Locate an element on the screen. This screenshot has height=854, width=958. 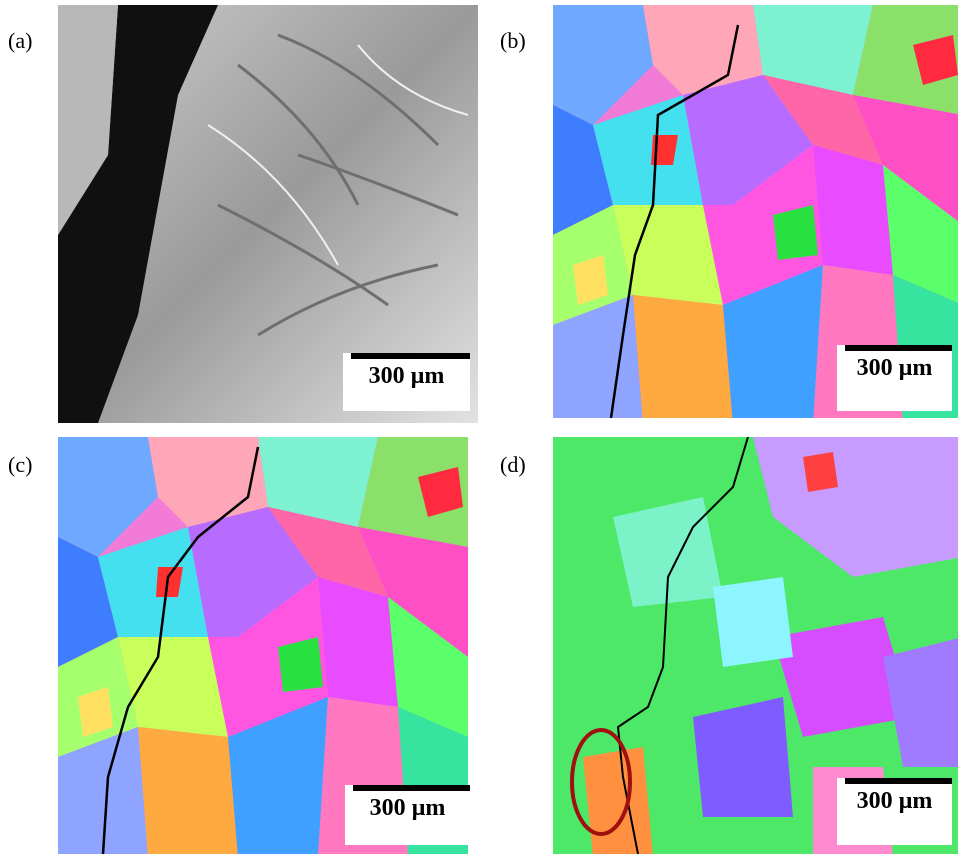
panel-label: (b) is located at coordinates (513, 40).